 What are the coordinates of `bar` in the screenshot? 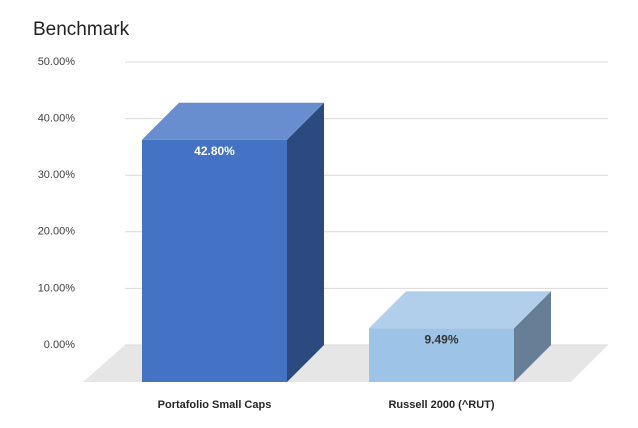 It's located at (460, 336).